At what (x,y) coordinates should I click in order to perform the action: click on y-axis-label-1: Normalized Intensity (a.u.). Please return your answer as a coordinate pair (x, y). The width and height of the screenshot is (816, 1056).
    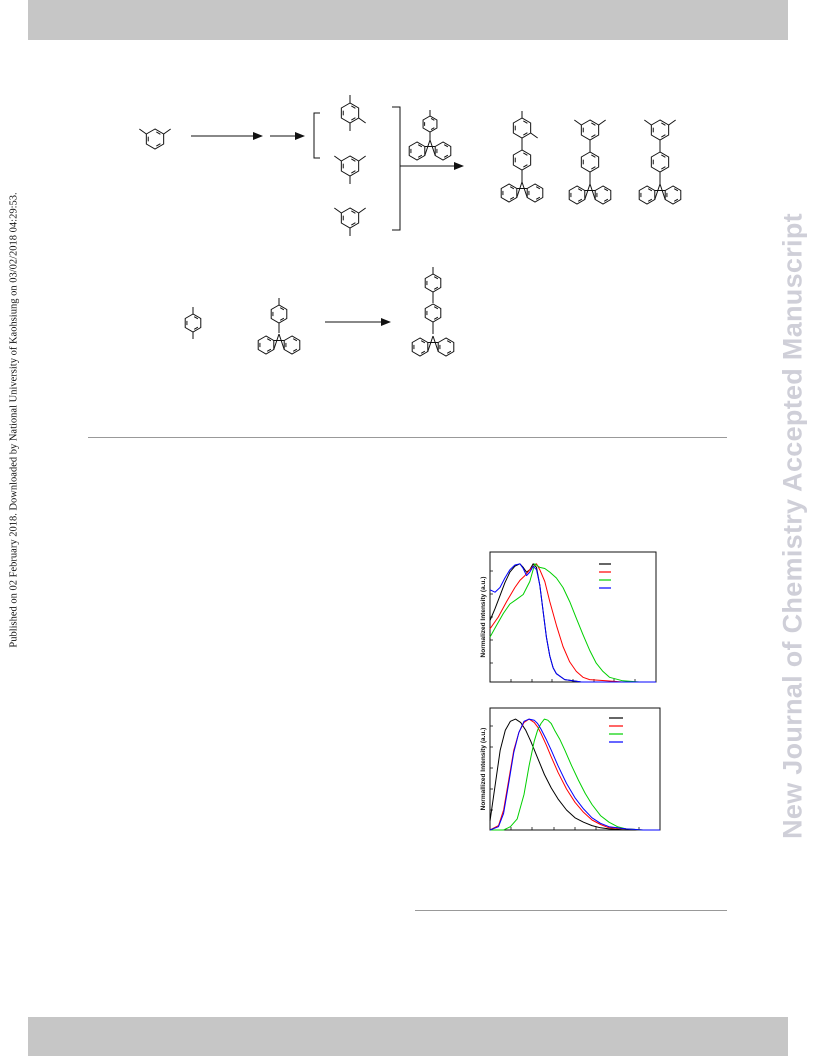
    Looking at the image, I should click on (483, 617).